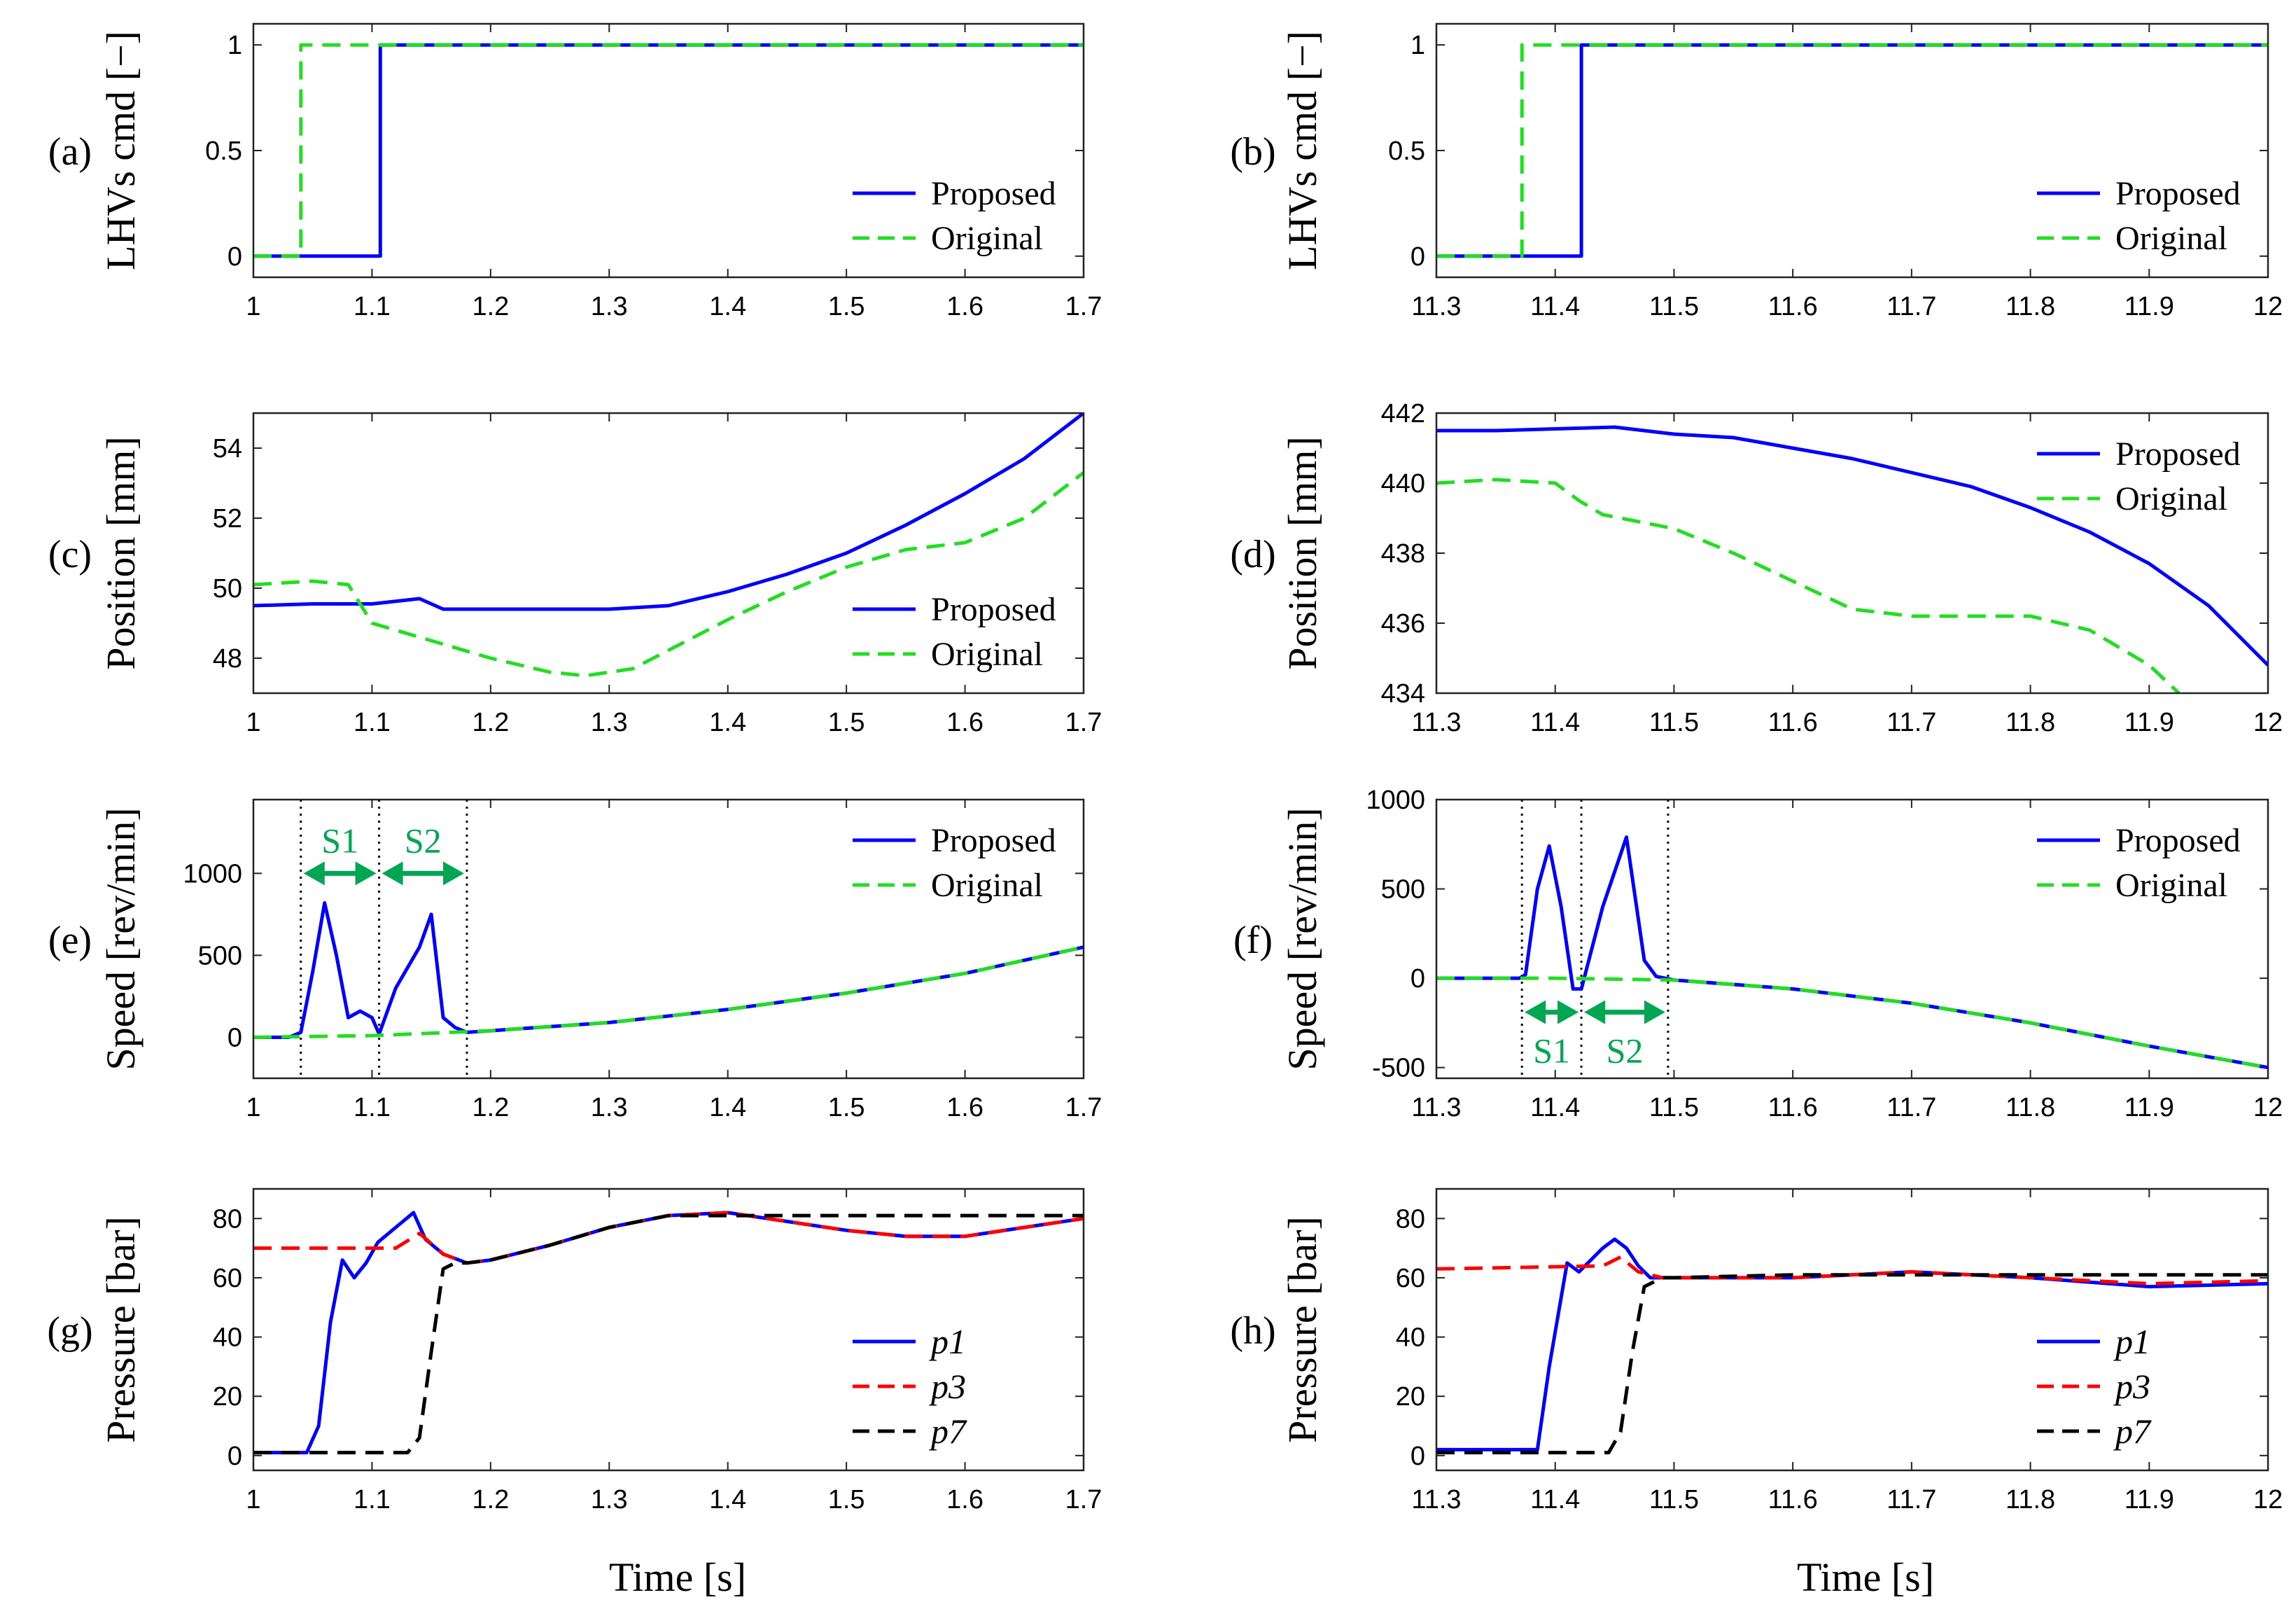 The height and width of the screenshot is (1609, 2296). What do you see at coordinates (253, 306) in the screenshot?
I see `x-tick-label: 1` at bounding box center [253, 306].